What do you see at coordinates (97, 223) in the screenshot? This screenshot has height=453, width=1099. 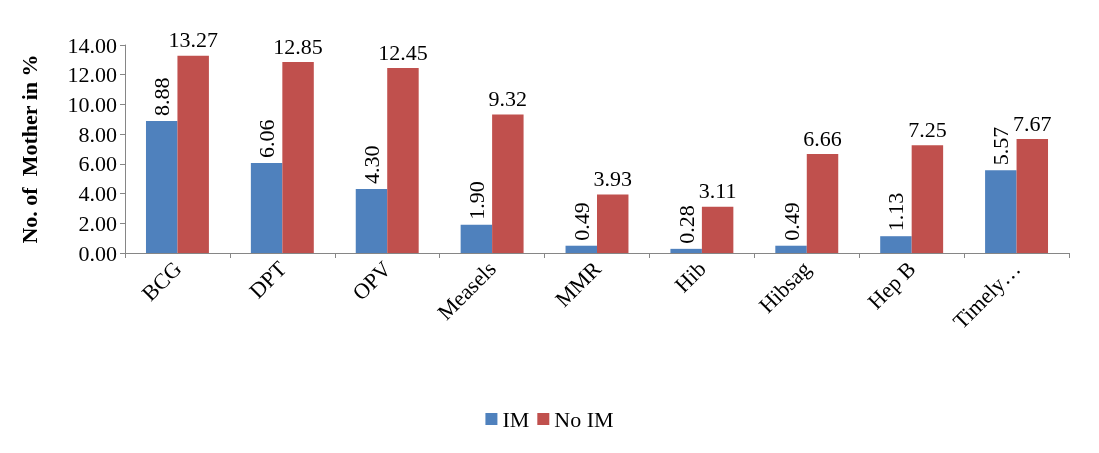 I see `y-tick-label: 2.00` at bounding box center [97, 223].